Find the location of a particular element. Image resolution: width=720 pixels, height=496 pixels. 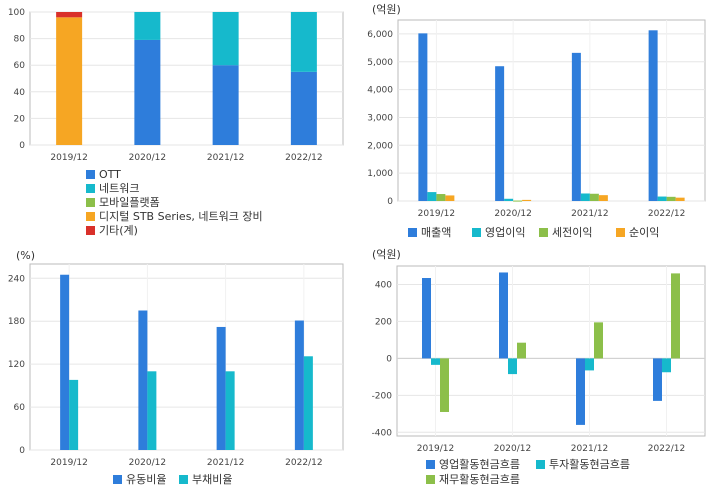

unit-label: (%) is located at coordinates (25, 255).